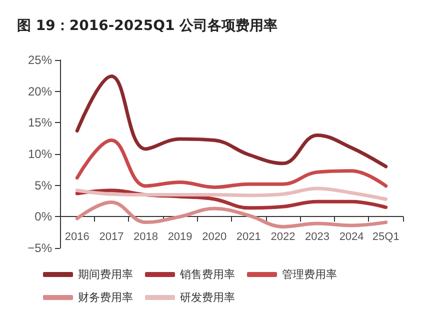  What do you see at coordinates (111, 237) in the screenshot?
I see `x-tick-label: 2017` at bounding box center [111, 237].